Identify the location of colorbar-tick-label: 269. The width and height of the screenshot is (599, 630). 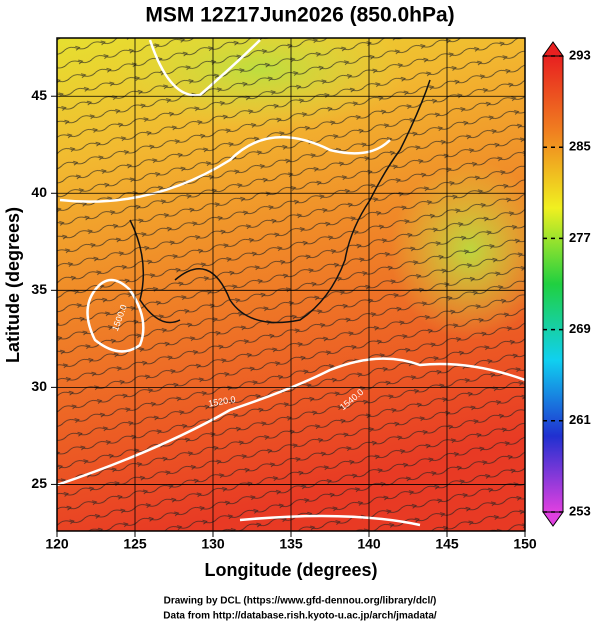
(580, 328).